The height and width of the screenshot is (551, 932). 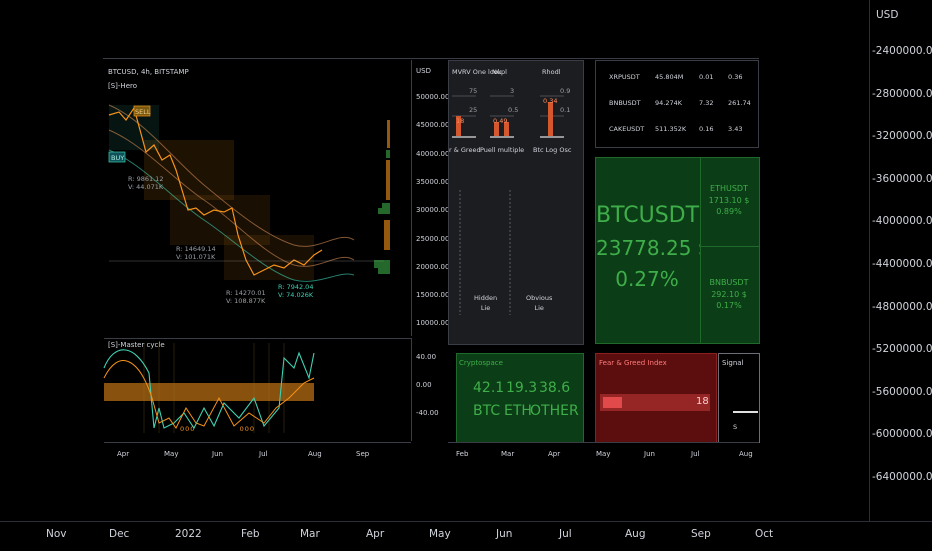 I want to click on main-time-axis, so click(x=257, y=453).